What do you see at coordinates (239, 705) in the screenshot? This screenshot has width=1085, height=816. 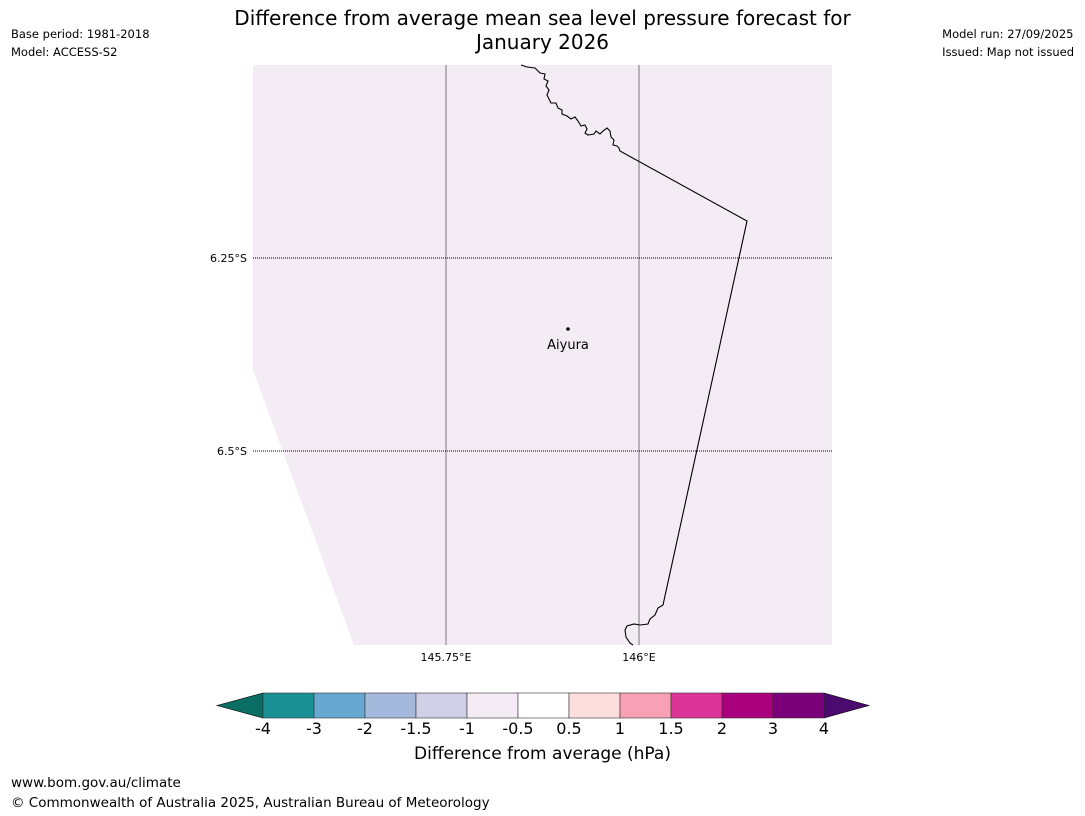 I see `colorbar-under-arrow` at bounding box center [239, 705].